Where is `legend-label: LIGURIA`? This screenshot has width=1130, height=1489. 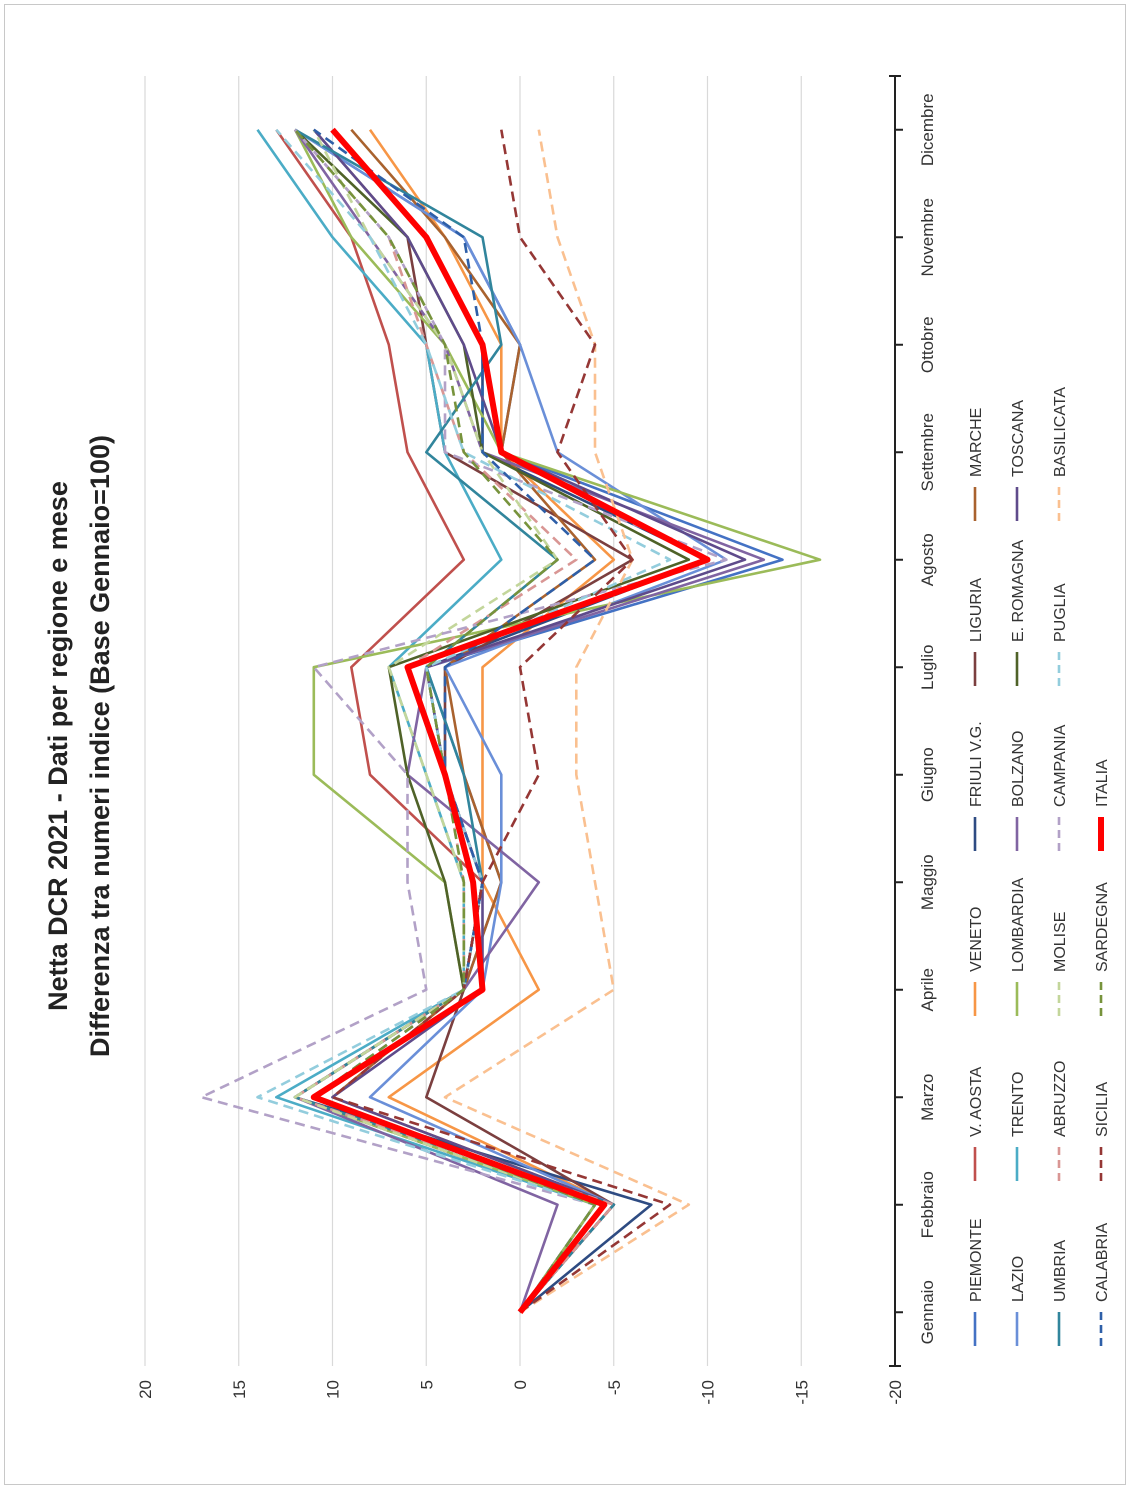 legend-label: LIGURIA is located at coordinates (976, 610).